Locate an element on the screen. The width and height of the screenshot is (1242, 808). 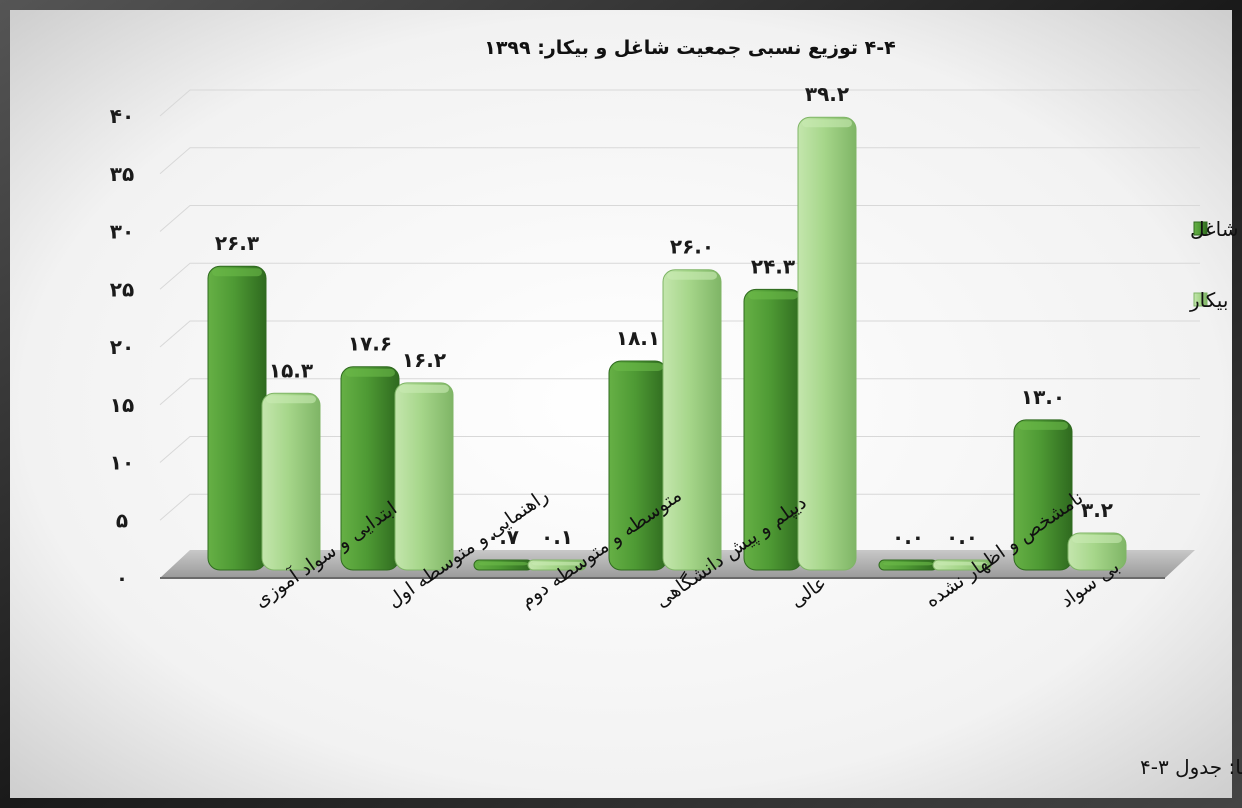
y-tick-label: ۲۵ is located at coordinates (122, 289).